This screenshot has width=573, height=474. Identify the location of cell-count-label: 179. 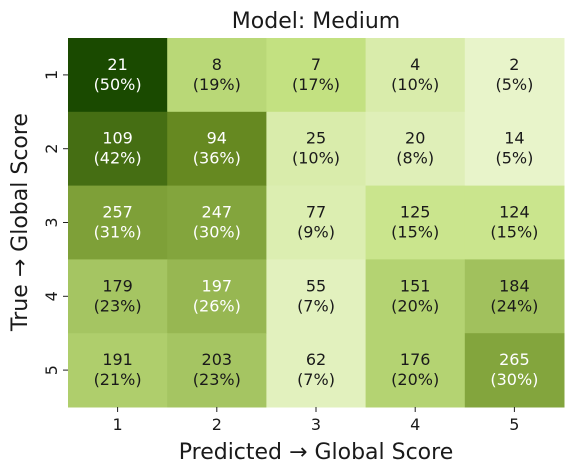
(117, 285).